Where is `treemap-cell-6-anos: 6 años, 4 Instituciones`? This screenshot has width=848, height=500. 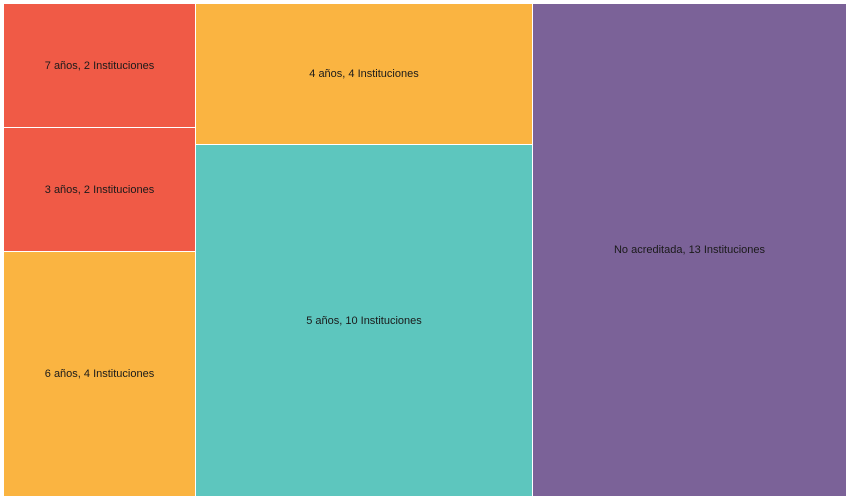 treemap-cell-6-anos: 6 años, 4 Instituciones is located at coordinates (99, 374).